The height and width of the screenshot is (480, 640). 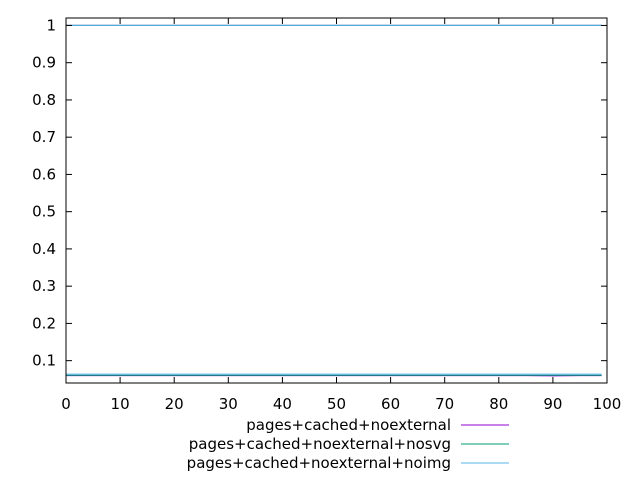 What do you see at coordinates (282, 404) in the screenshot?
I see `x-tick-label: 40` at bounding box center [282, 404].